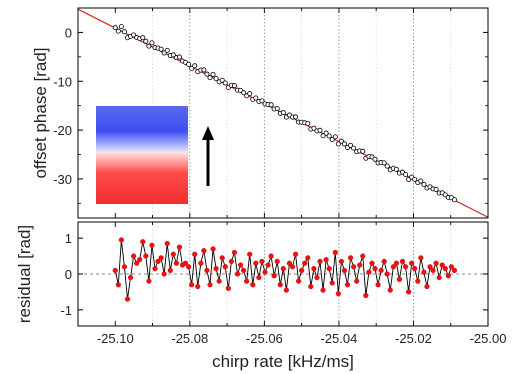 Image resolution: width=518 pixels, height=374 pixels. I want to click on inset-red-lobe, so click(142, 178).